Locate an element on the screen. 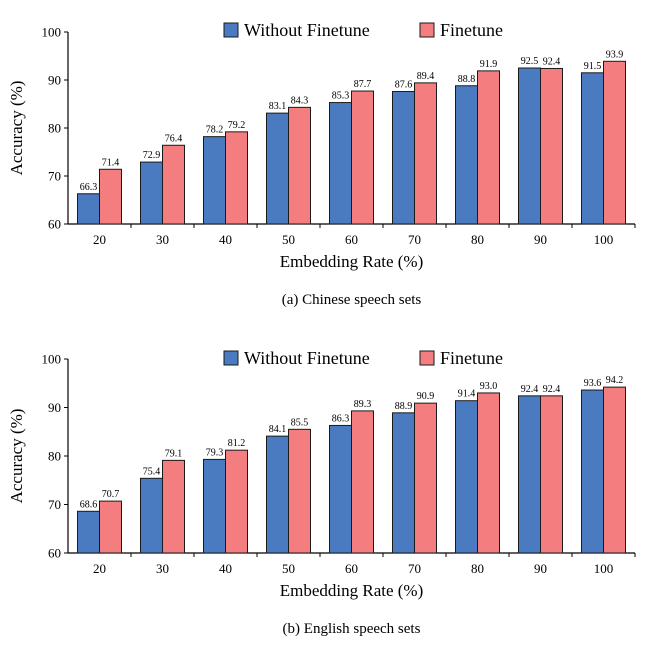  chart-a-data-label-without-finetune: 91.5 is located at coordinates (593, 66).